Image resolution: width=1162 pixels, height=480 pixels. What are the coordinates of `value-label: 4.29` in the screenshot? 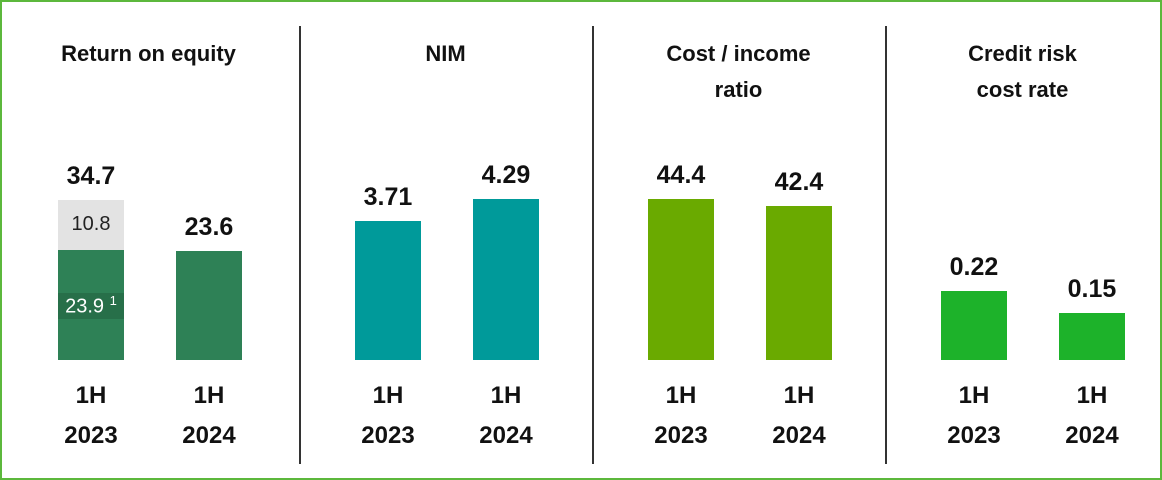 It's located at (506, 175).